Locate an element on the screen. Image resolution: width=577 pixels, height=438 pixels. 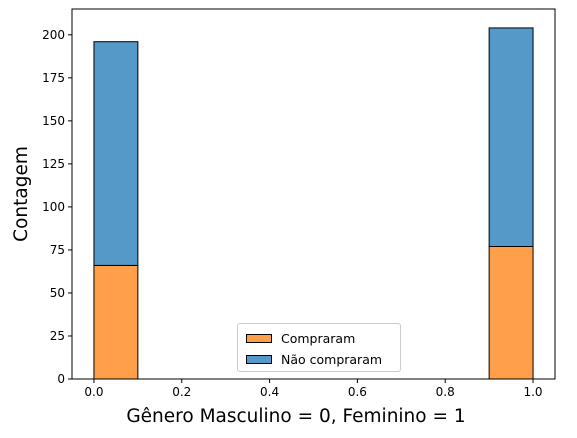
x-tick-label: 0.6 is located at coordinates (357, 392).